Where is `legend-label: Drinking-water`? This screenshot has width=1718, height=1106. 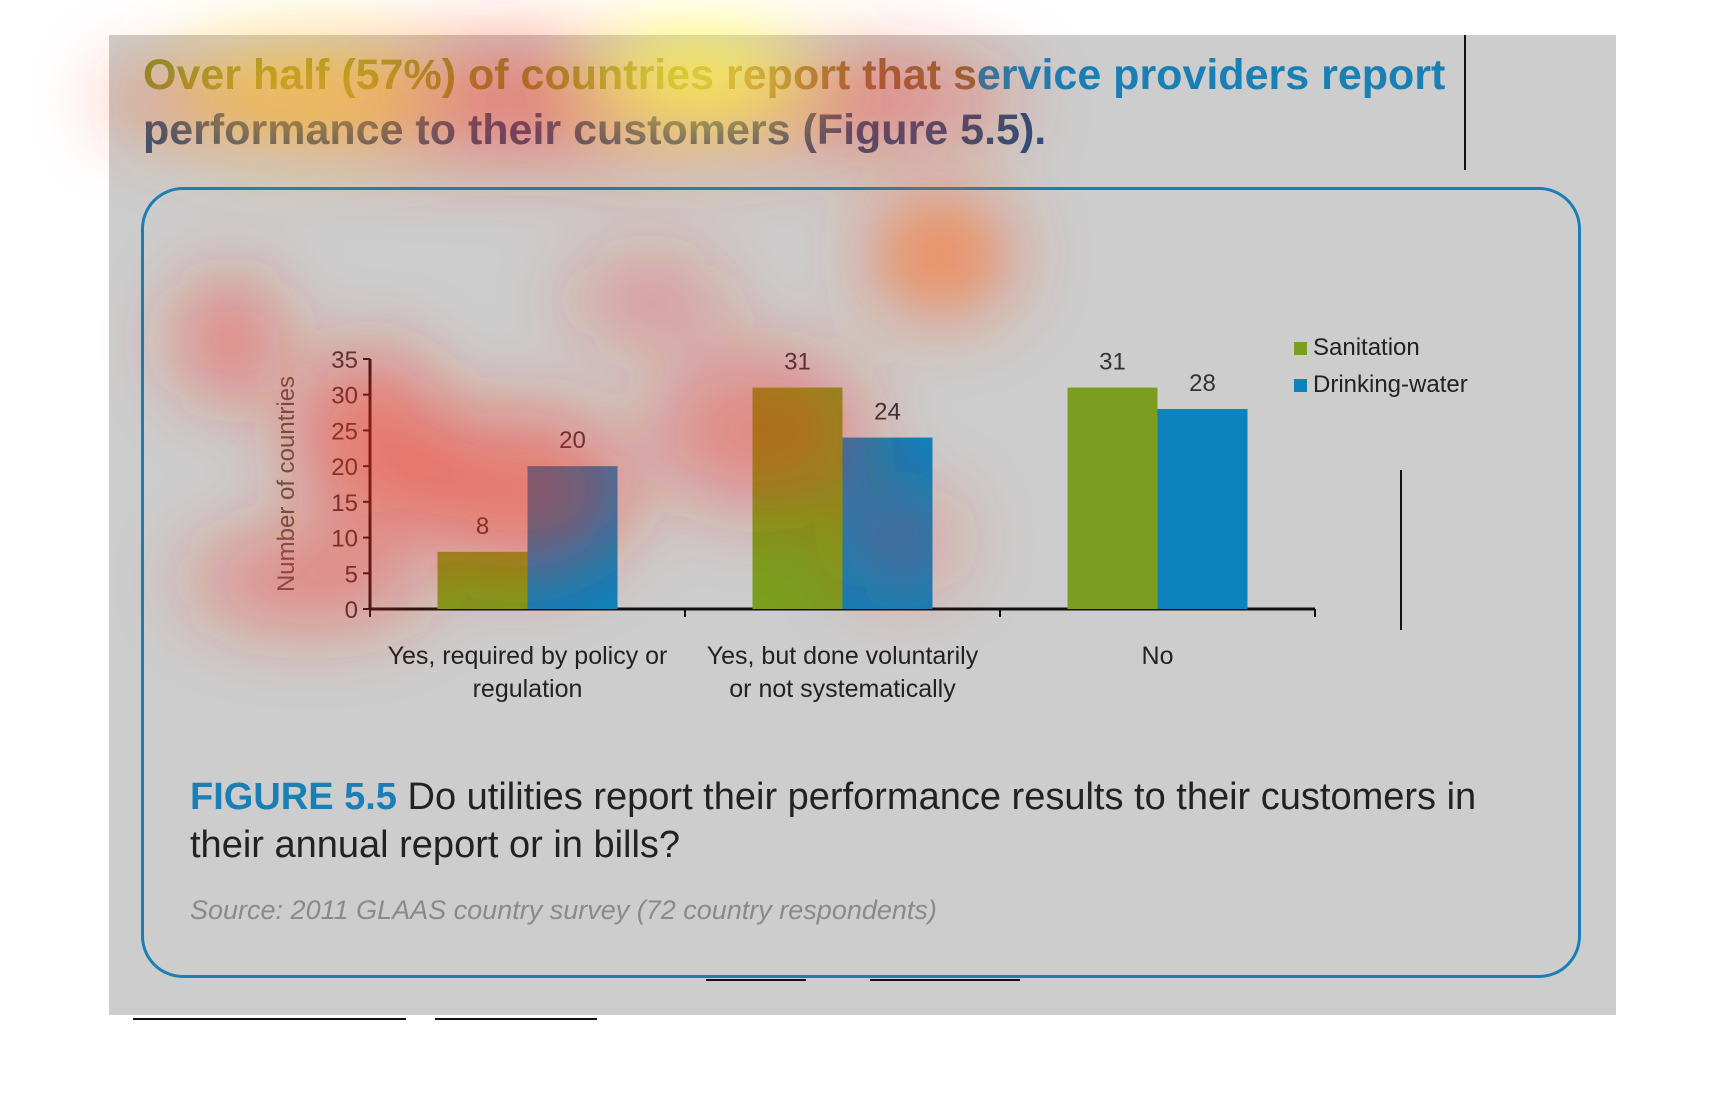
legend-label: Drinking-water is located at coordinates (1390, 384).